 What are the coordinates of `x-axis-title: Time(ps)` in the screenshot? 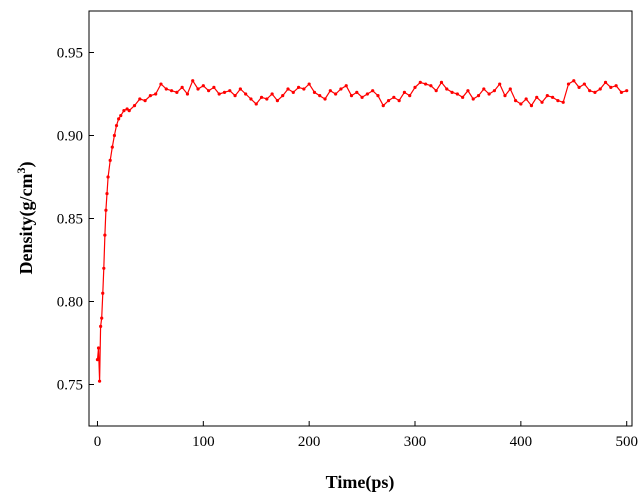 It's located at (360, 482).